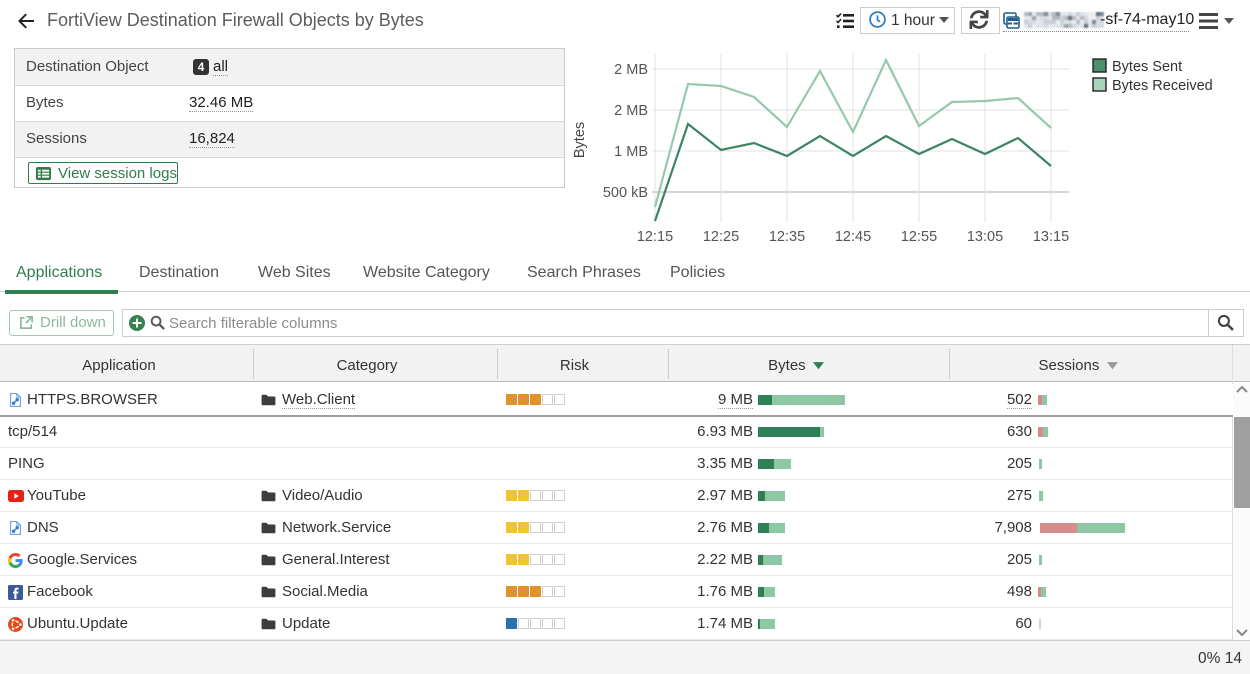 The width and height of the screenshot is (1250, 674). Describe the element at coordinates (721, 237) in the screenshot. I see `svg-text: 12:25` at that location.